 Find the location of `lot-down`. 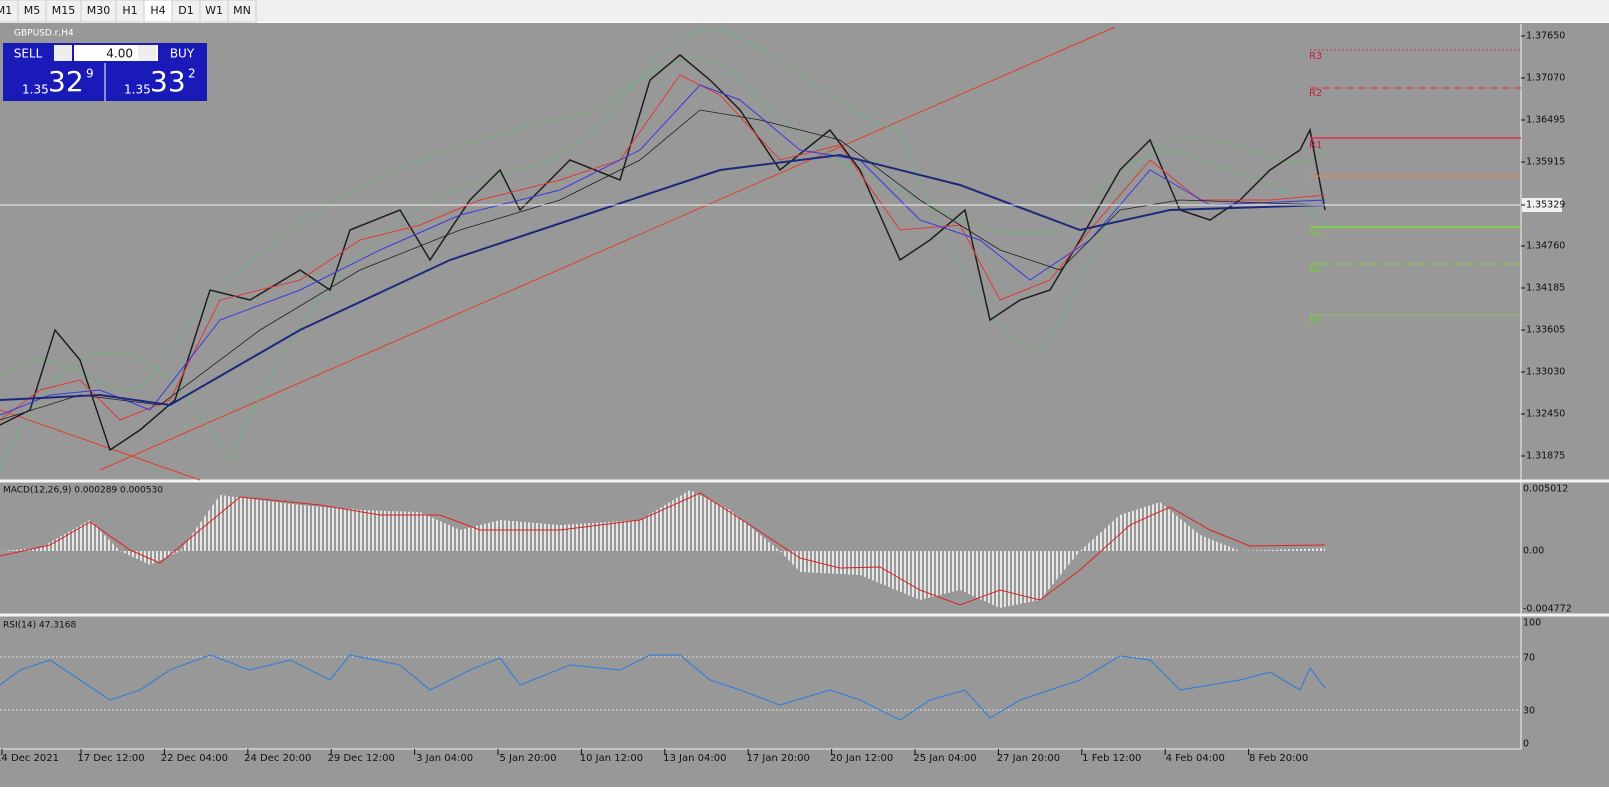

lot-down is located at coordinates (63, 53).